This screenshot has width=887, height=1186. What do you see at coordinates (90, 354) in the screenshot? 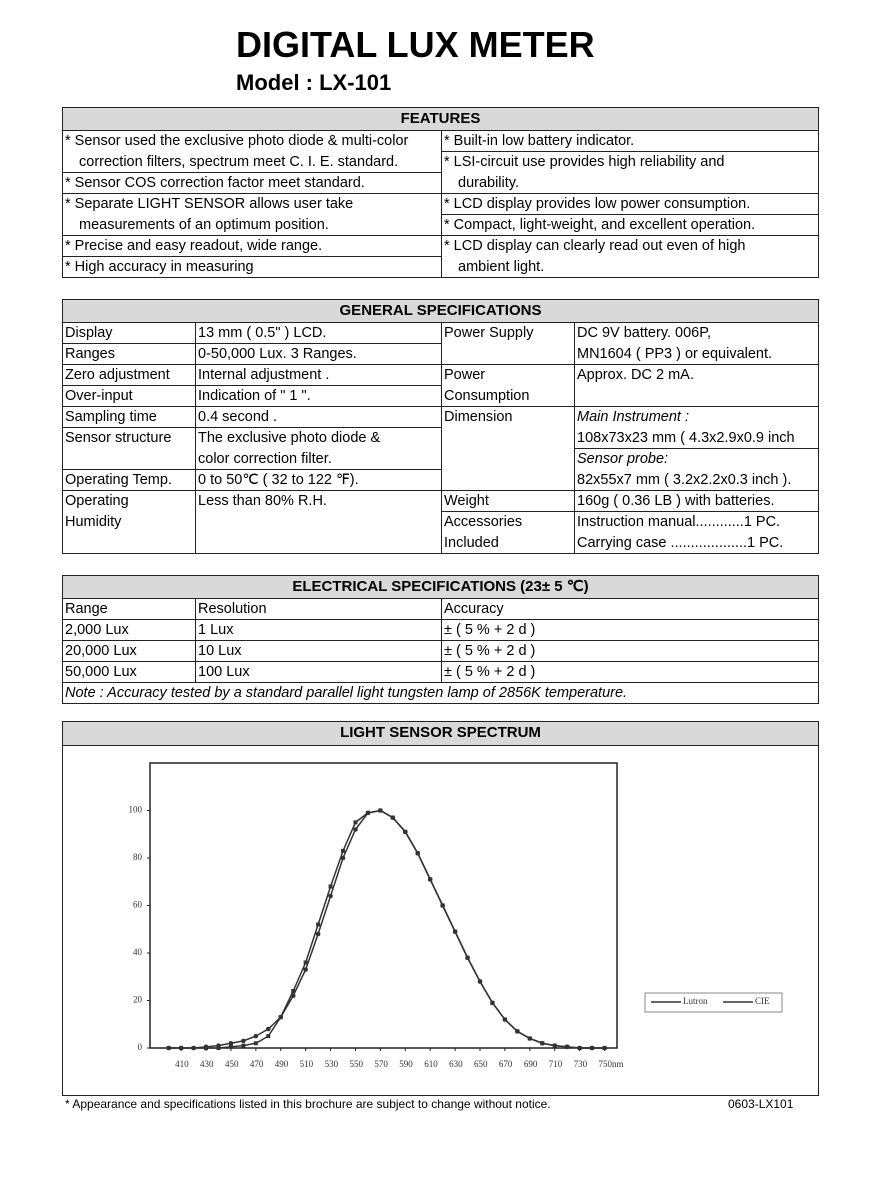
I see `cell-text: Ranges` at bounding box center [90, 354].